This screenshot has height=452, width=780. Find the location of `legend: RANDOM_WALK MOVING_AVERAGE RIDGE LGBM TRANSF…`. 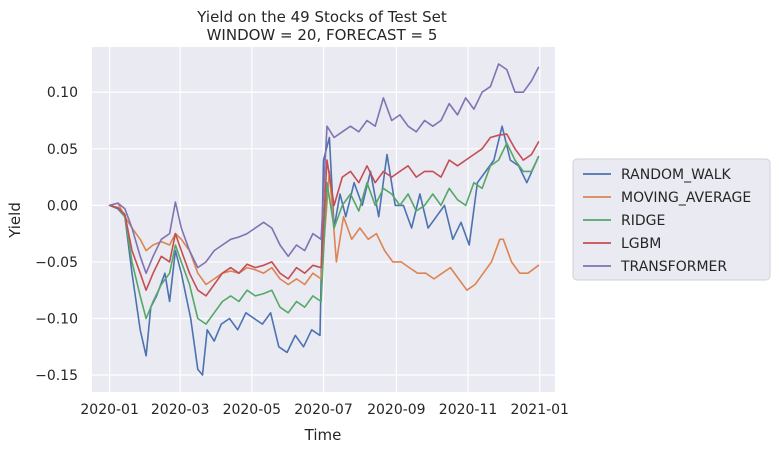

legend: RANDOM_WALK MOVING_AVERAGE RIDGE LGBM TRANSF… is located at coordinates (671, 219).